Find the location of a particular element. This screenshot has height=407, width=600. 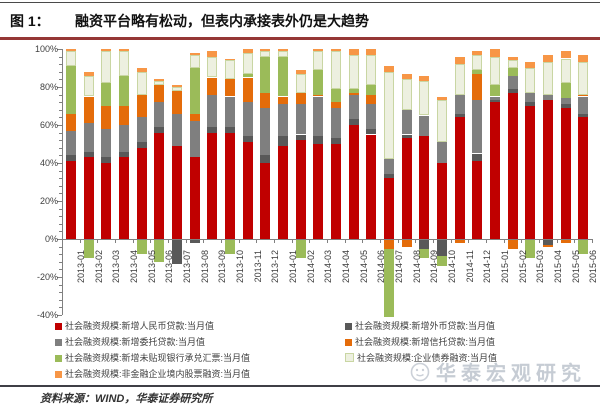

legend-label: 社会融资规模:新增外币贷款:当月值 is located at coordinates (425, 326).